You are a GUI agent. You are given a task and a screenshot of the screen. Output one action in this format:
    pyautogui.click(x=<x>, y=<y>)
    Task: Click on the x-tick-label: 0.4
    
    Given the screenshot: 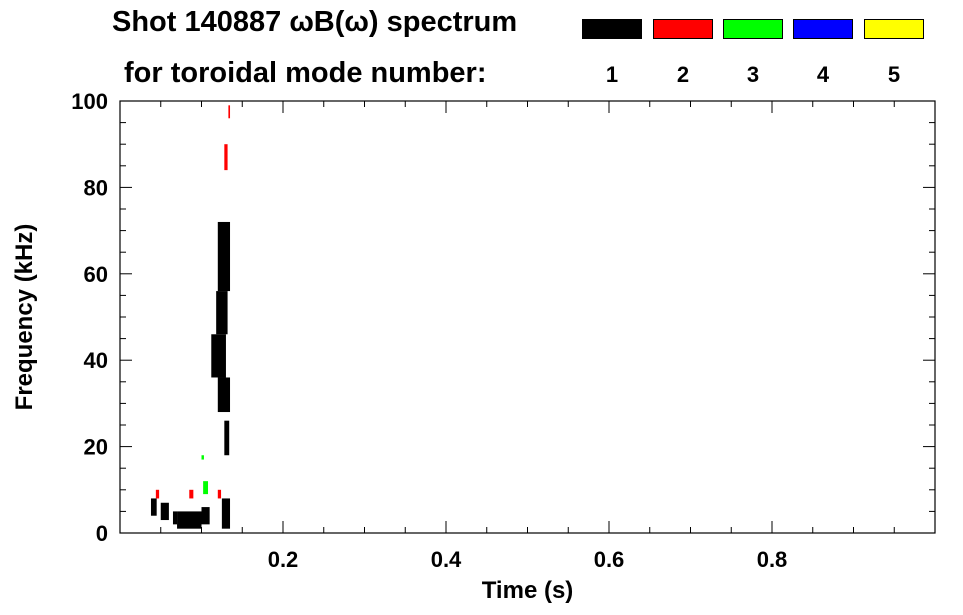 What is the action you would take?
    pyautogui.click(x=446, y=559)
    